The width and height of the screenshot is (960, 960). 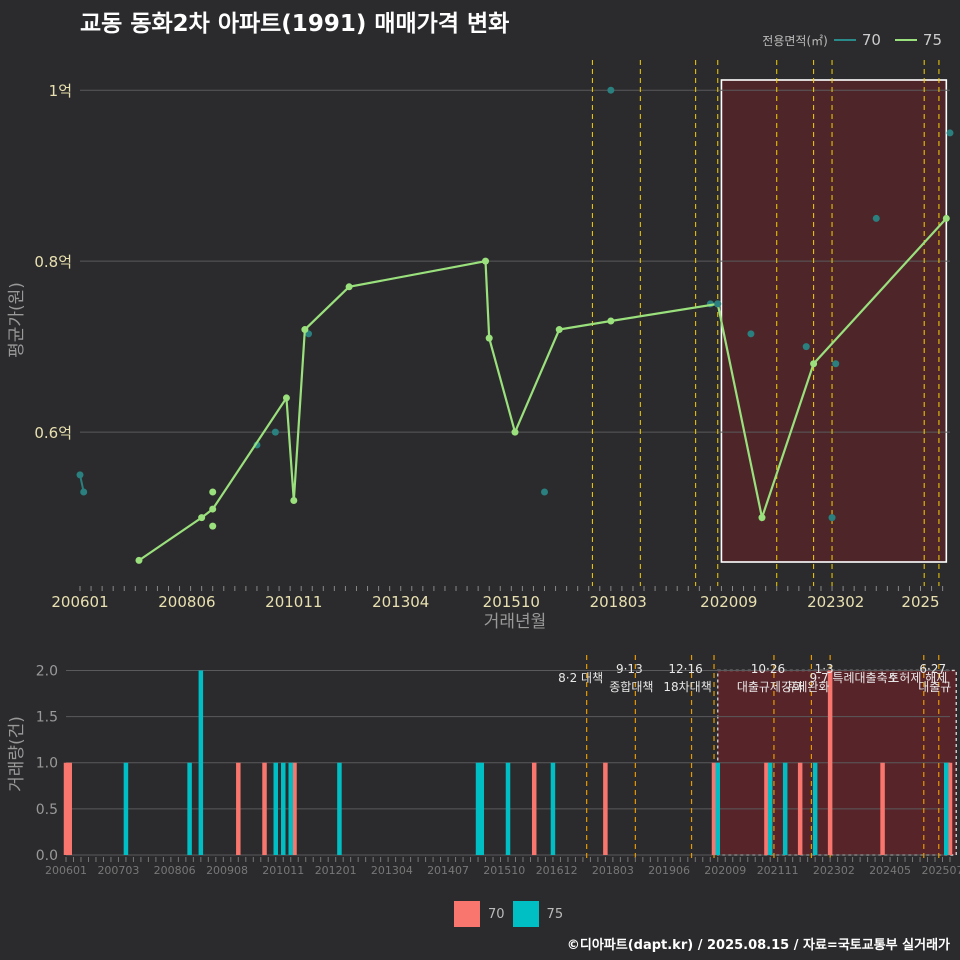 I want to click on legend-area-size: 전용면적(㎡) 70 75, so click(x=856, y=40).